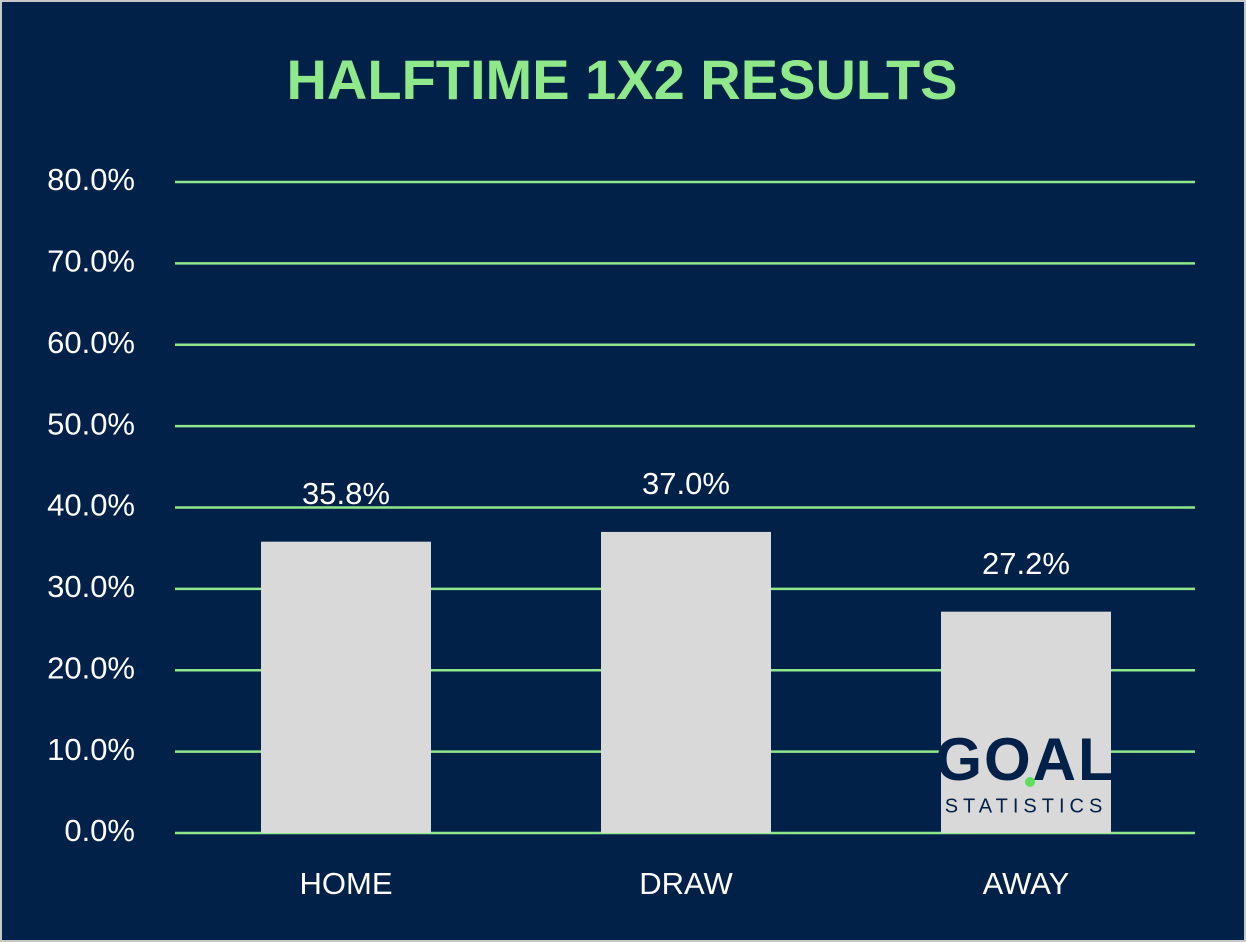 Image resolution: width=1246 pixels, height=942 pixels. What do you see at coordinates (91, 505) in the screenshot?
I see `y-tick-label: 40.0%` at bounding box center [91, 505].